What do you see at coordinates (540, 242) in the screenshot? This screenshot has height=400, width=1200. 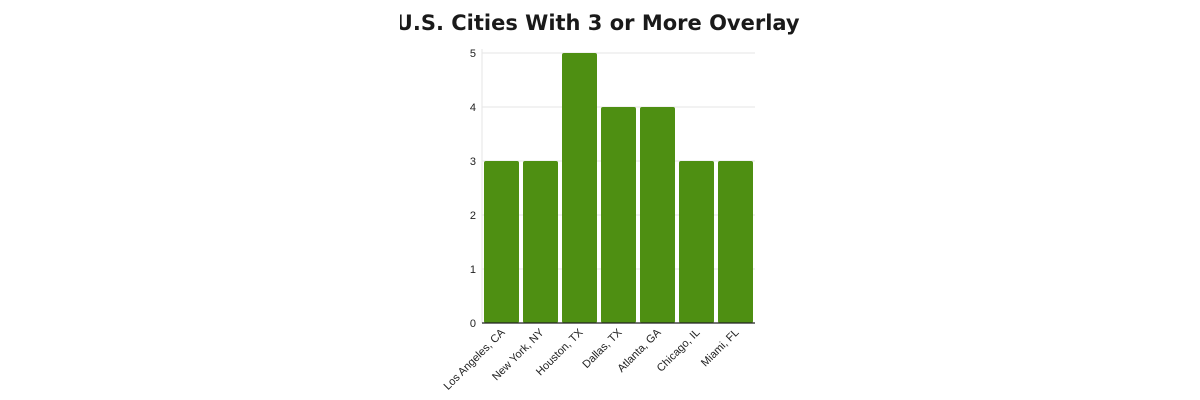 I see `bar-new-york-ny` at bounding box center [540, 242].